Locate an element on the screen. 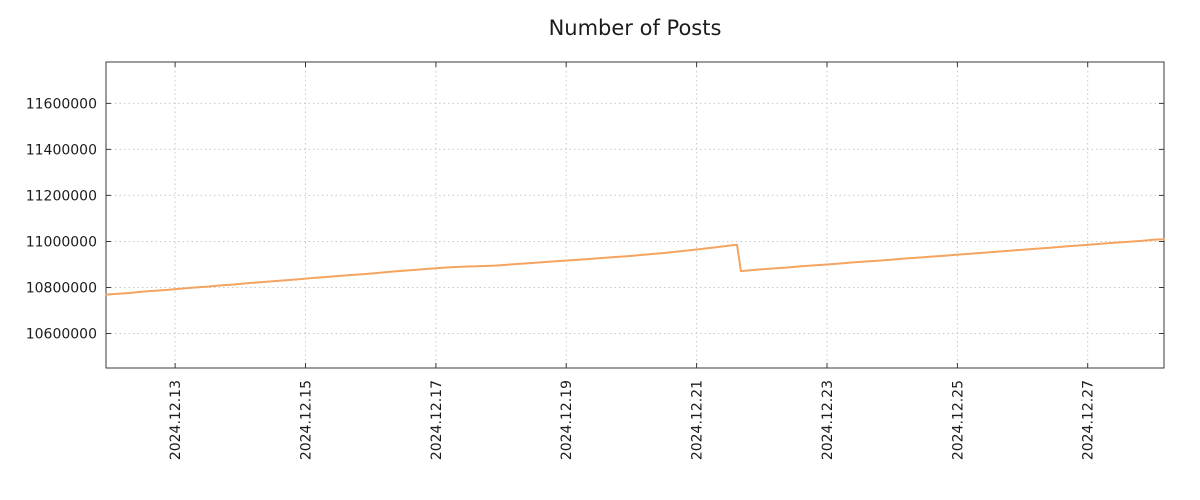  series-line is located at coordinates (635, 267).